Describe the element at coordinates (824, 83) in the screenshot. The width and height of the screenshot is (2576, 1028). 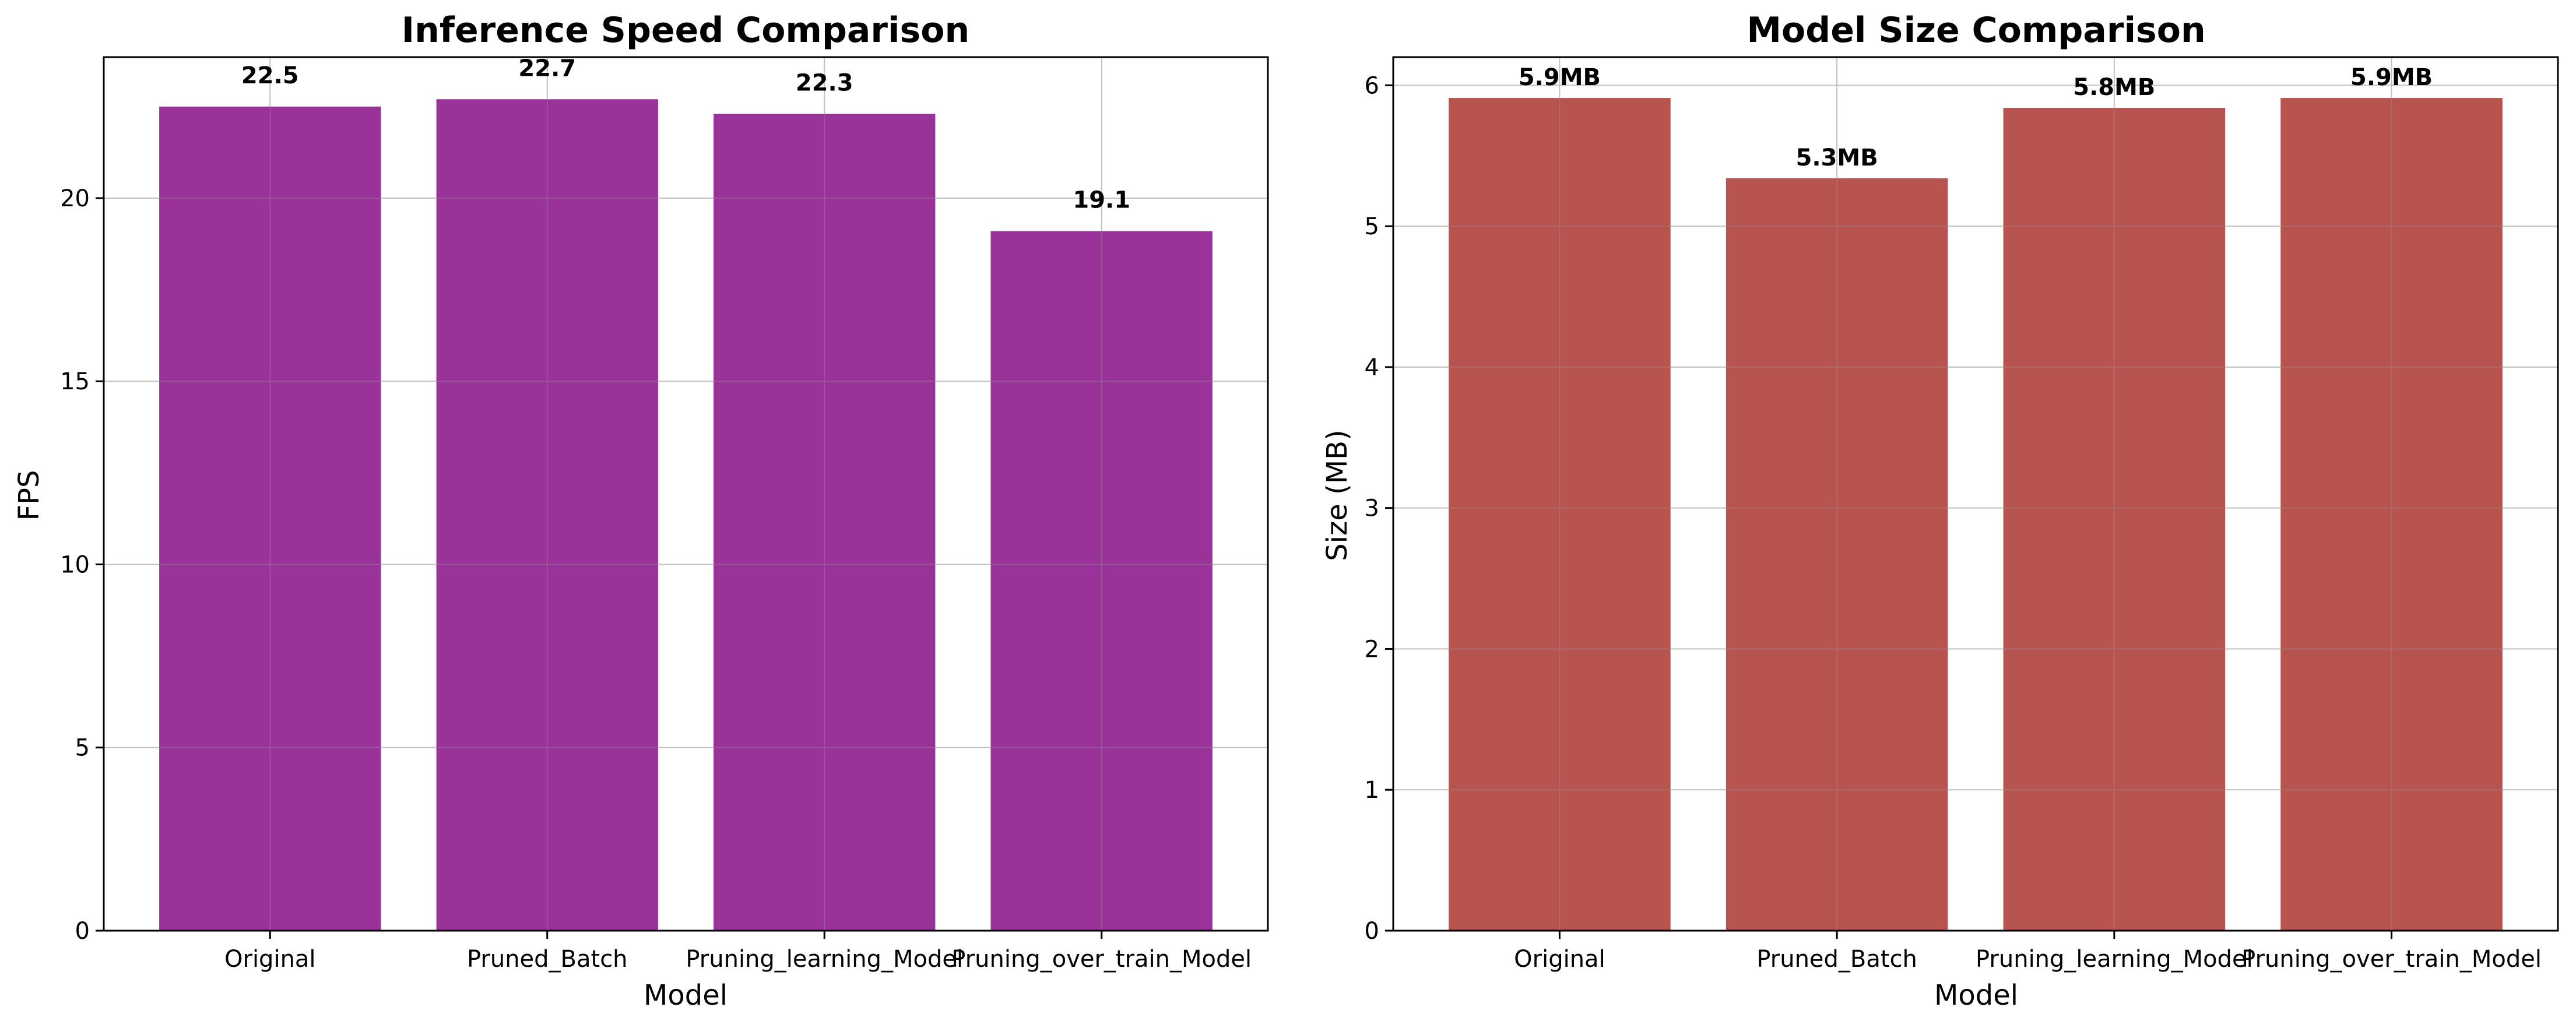
I see `value-label: 22.3` at that location.